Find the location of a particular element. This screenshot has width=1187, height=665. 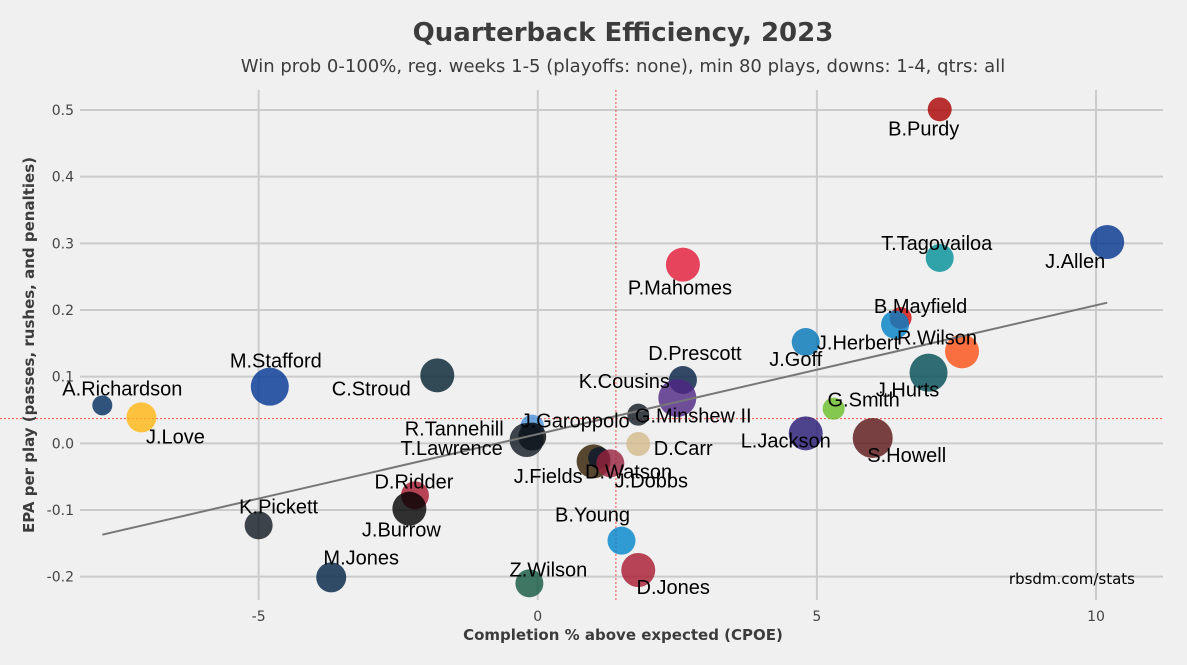

label-g-minshew-ii: G.Minshew II is located at coordinates (693, 417).